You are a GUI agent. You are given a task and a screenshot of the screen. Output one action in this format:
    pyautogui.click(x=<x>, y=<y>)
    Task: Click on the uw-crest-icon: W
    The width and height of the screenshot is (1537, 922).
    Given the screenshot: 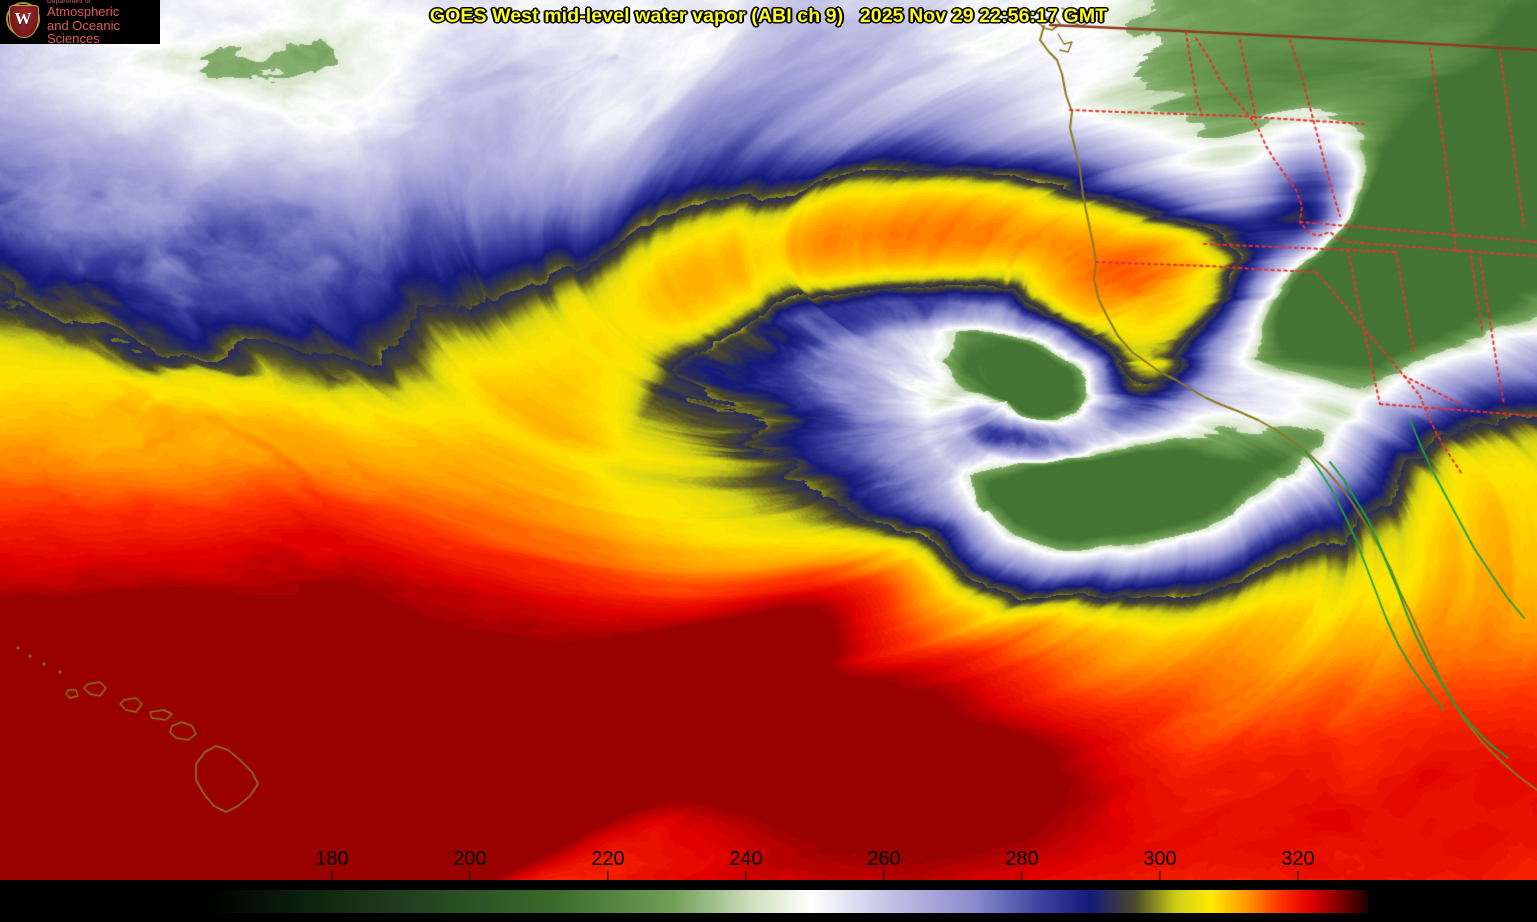 What is the action you would take?
    pyautogui.click(x=23, y=22)
    